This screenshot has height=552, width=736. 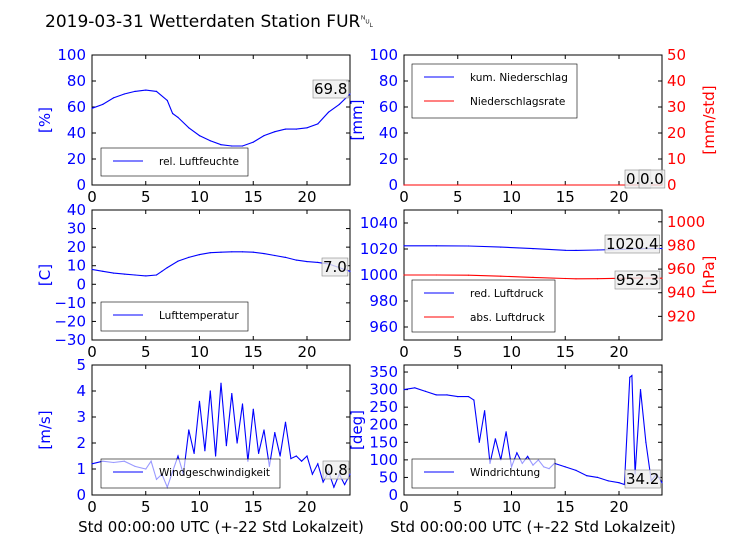 I want to click on y-axis-label: [%], so click(x=45, y=120).